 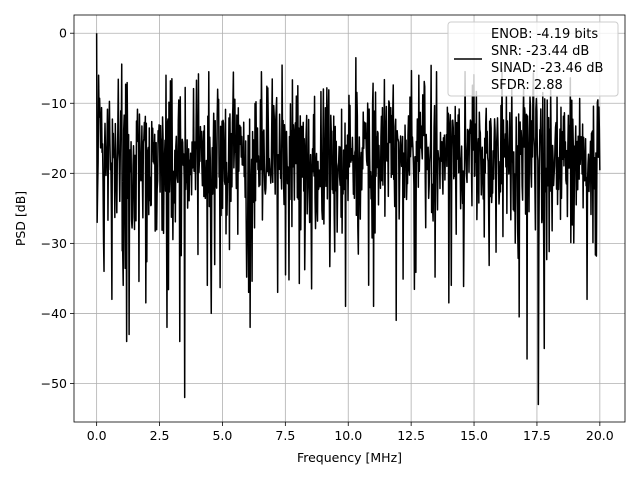 I want to click on y-tick-label: −10, so click(x=54, y=103).